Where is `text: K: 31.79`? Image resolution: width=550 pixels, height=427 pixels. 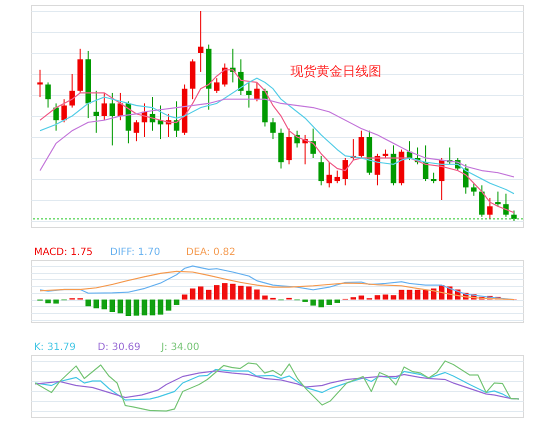
text: K: 31.79 is located at coordinates (55, 347).